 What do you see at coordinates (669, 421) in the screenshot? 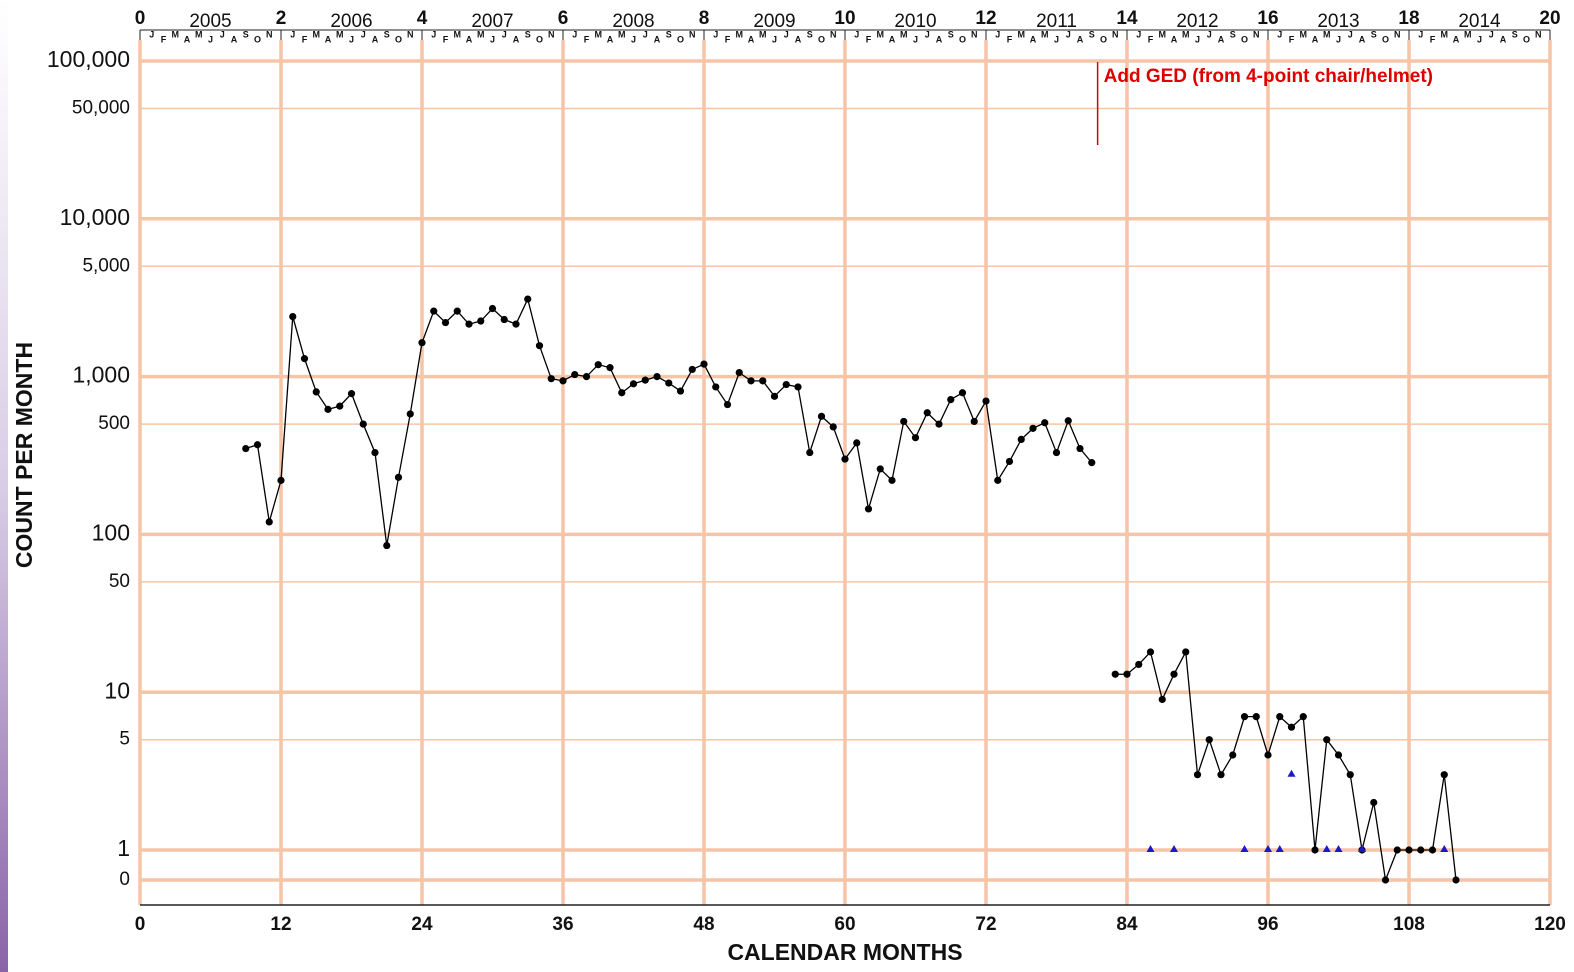
I see `series-line` at bounding box center [669, 421].